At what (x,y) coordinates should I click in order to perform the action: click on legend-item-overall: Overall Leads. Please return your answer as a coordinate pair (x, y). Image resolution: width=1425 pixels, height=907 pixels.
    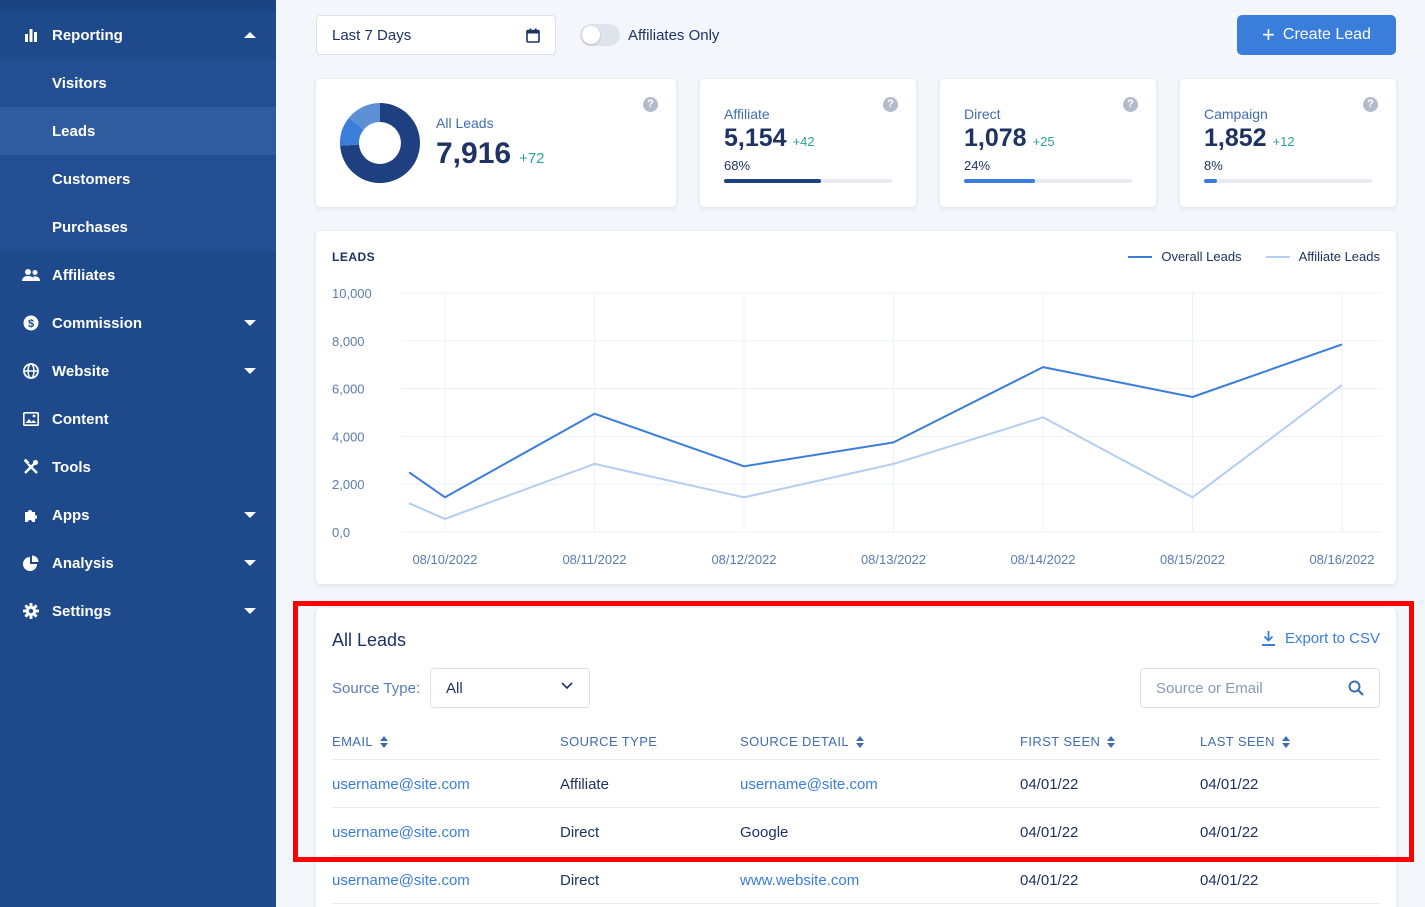
    Looking at the image, I should click on (1185, 256).